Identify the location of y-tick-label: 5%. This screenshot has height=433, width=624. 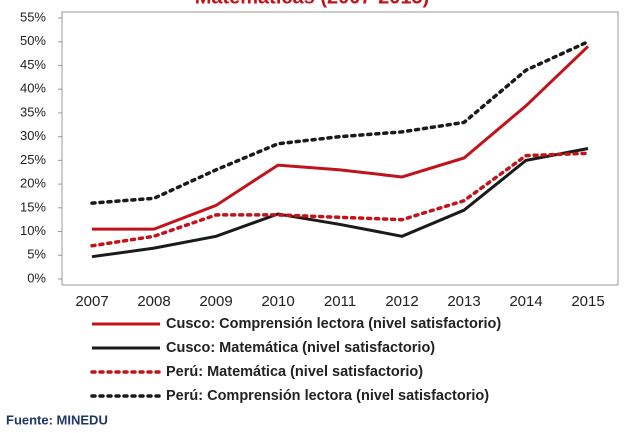
(36, 254).